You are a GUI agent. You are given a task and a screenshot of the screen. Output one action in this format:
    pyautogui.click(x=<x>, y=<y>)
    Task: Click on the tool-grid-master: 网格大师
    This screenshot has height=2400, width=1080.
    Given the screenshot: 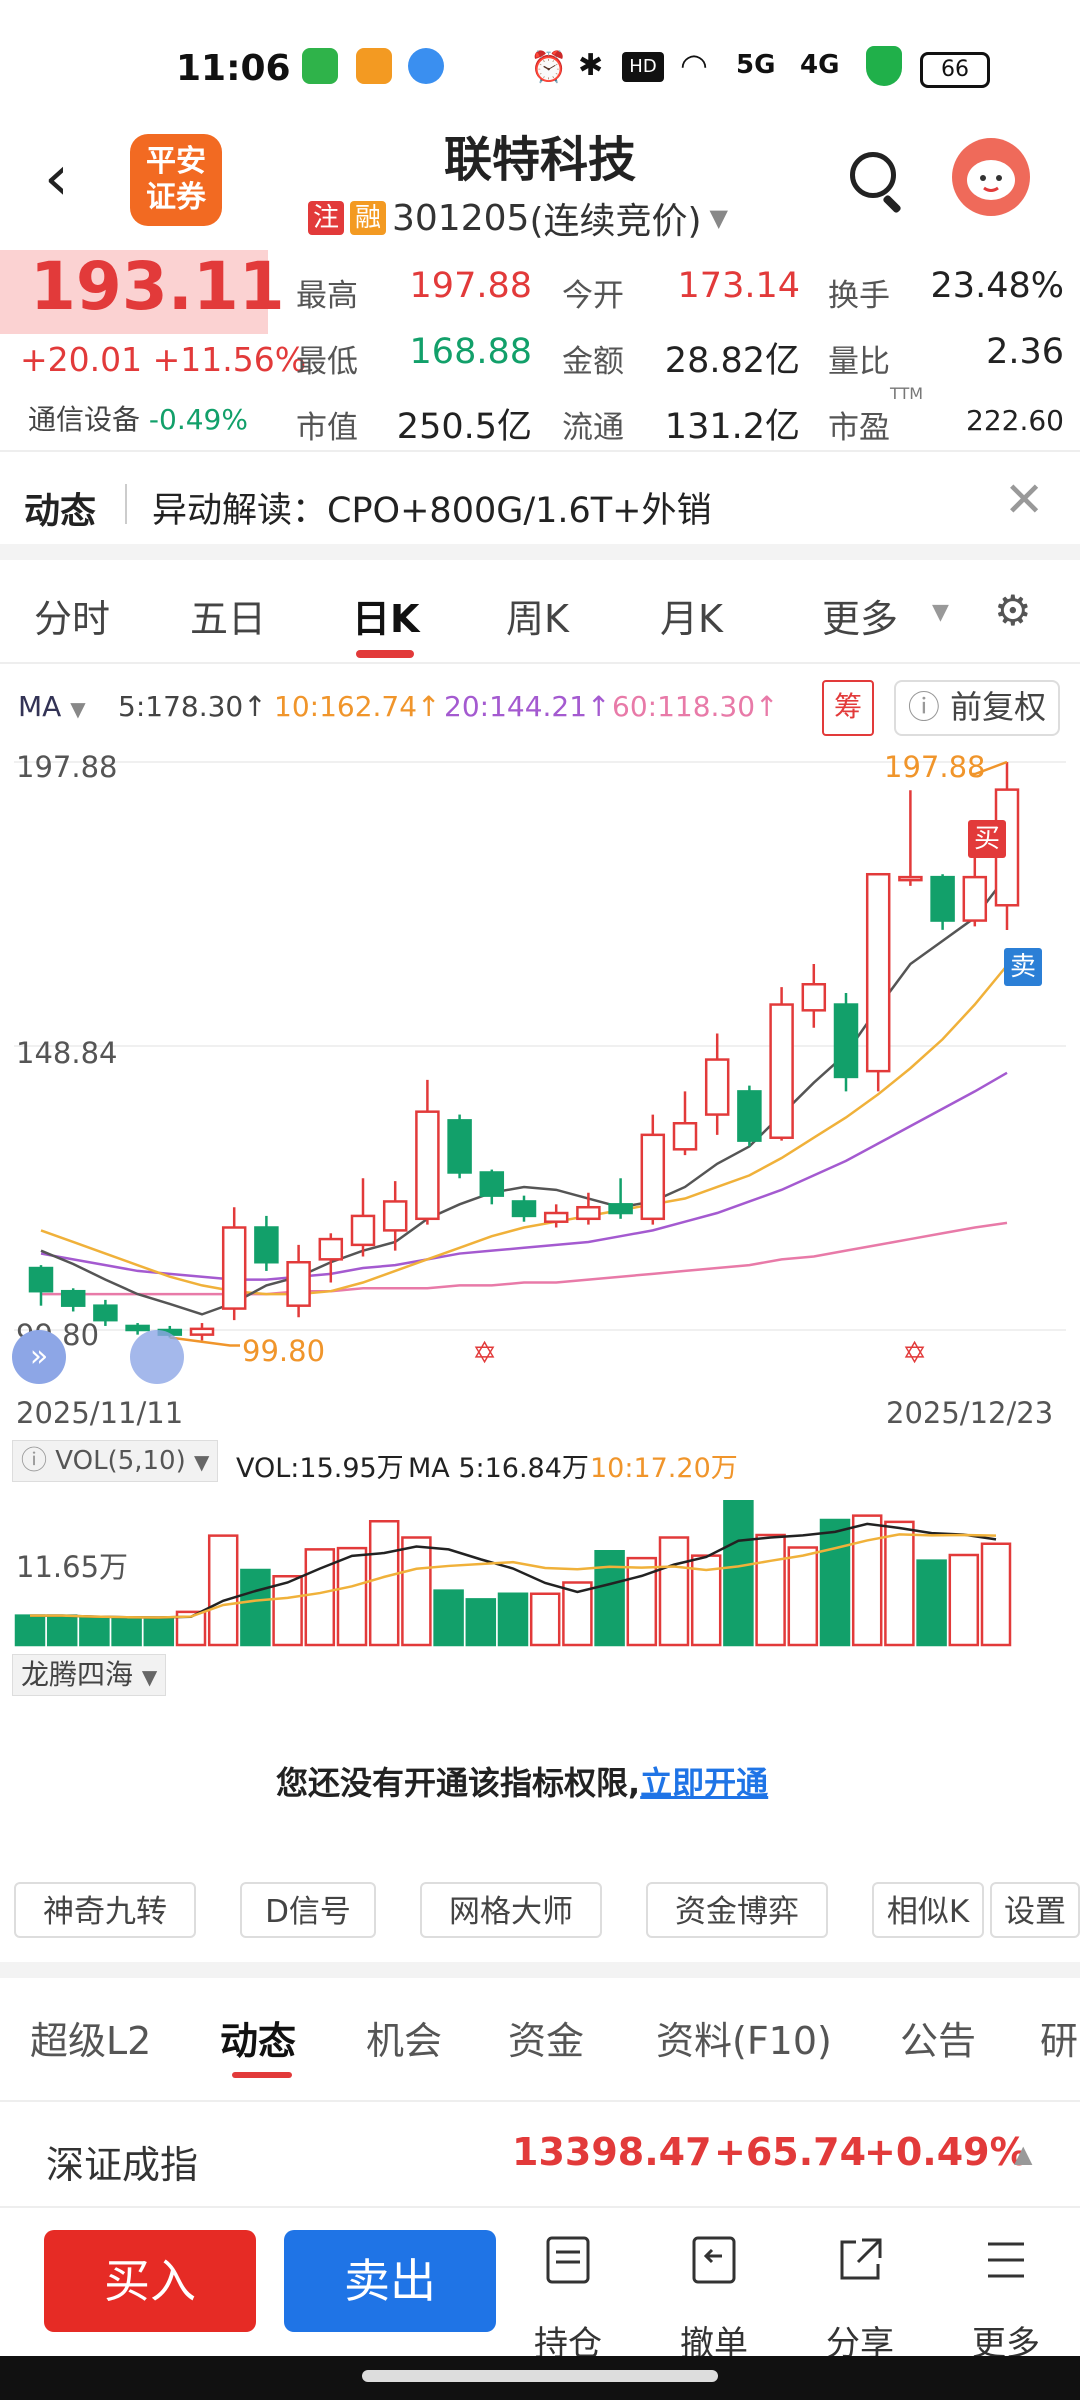 What is the action you would take?
    pyautogui.click(x=511, y=1910)
    